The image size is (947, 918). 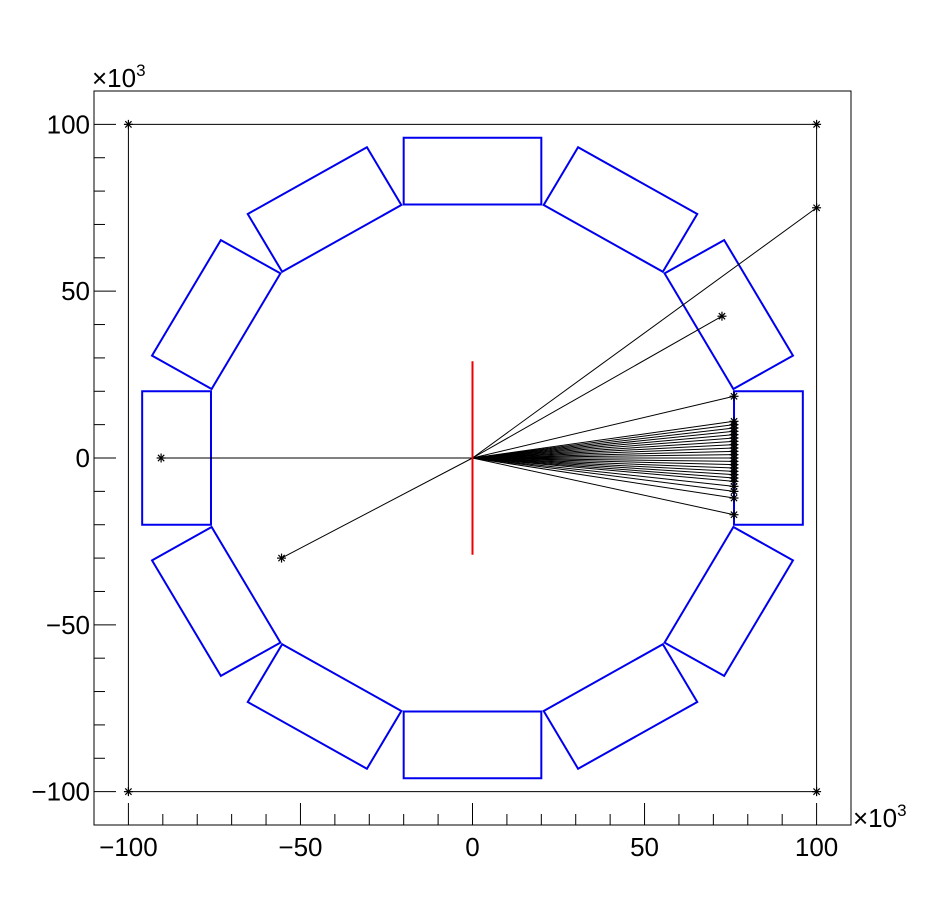 I want to click on y-tick-label: −50, so click(x=68, y=625).